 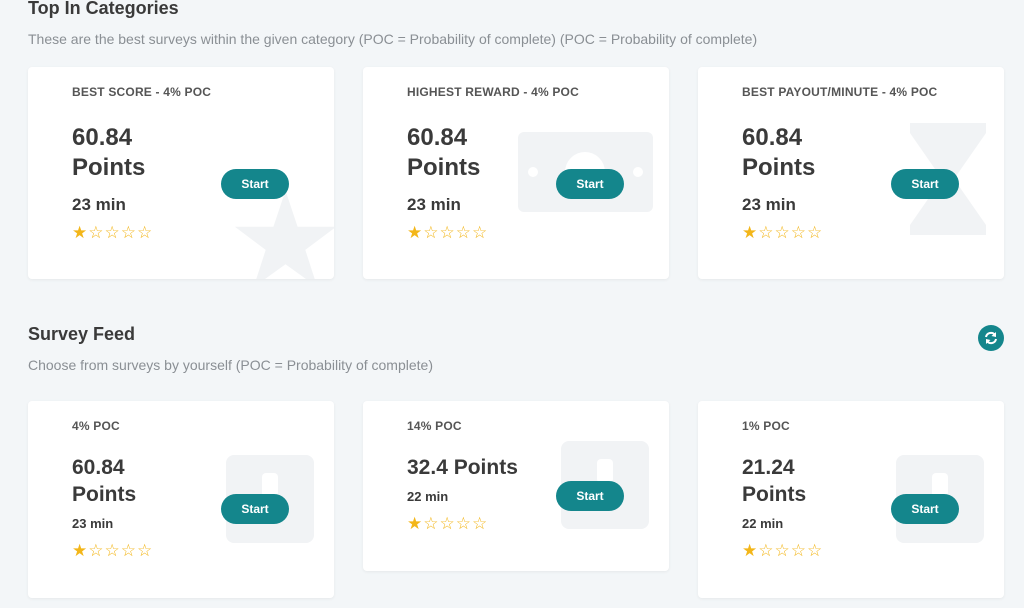 What do you see at coordinates (493, 92) in the screenshot?
I see `card-label: HIGHEST REWARD - 4% POC` at bounding box center [493, 92].